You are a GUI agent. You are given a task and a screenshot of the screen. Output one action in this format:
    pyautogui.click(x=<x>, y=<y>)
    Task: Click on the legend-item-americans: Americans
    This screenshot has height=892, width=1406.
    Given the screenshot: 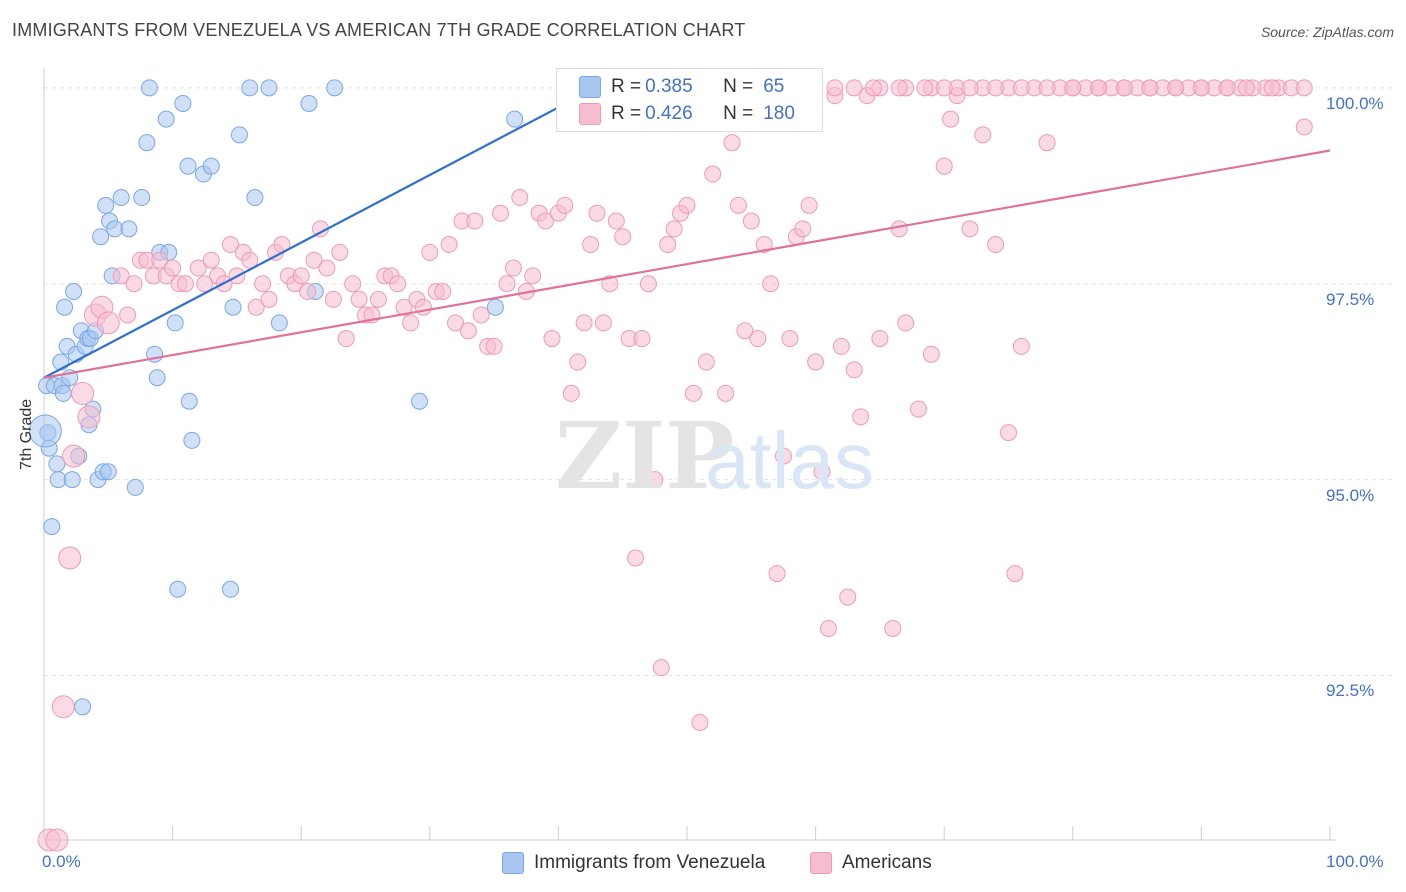 What is the action you would take?
    pyautogui.click(x=871, y=863)
    